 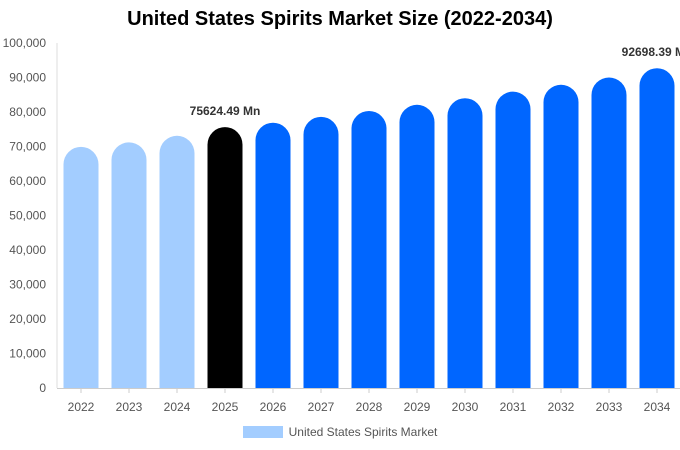 I want to click on bar-2025, so click(x=225, y=258).